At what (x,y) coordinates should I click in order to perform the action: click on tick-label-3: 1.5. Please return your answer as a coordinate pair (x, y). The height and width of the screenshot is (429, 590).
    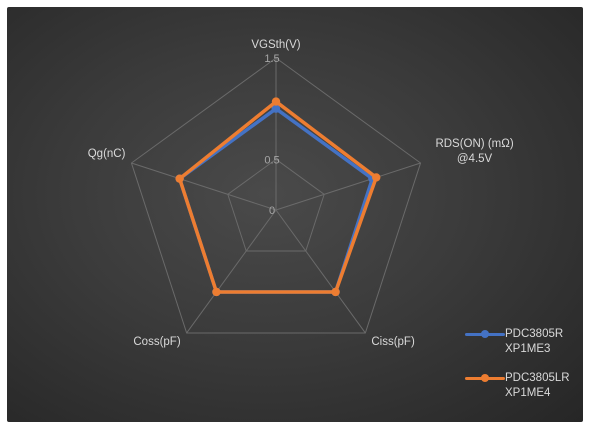
    Looking at the image, I should click on (271, 59).